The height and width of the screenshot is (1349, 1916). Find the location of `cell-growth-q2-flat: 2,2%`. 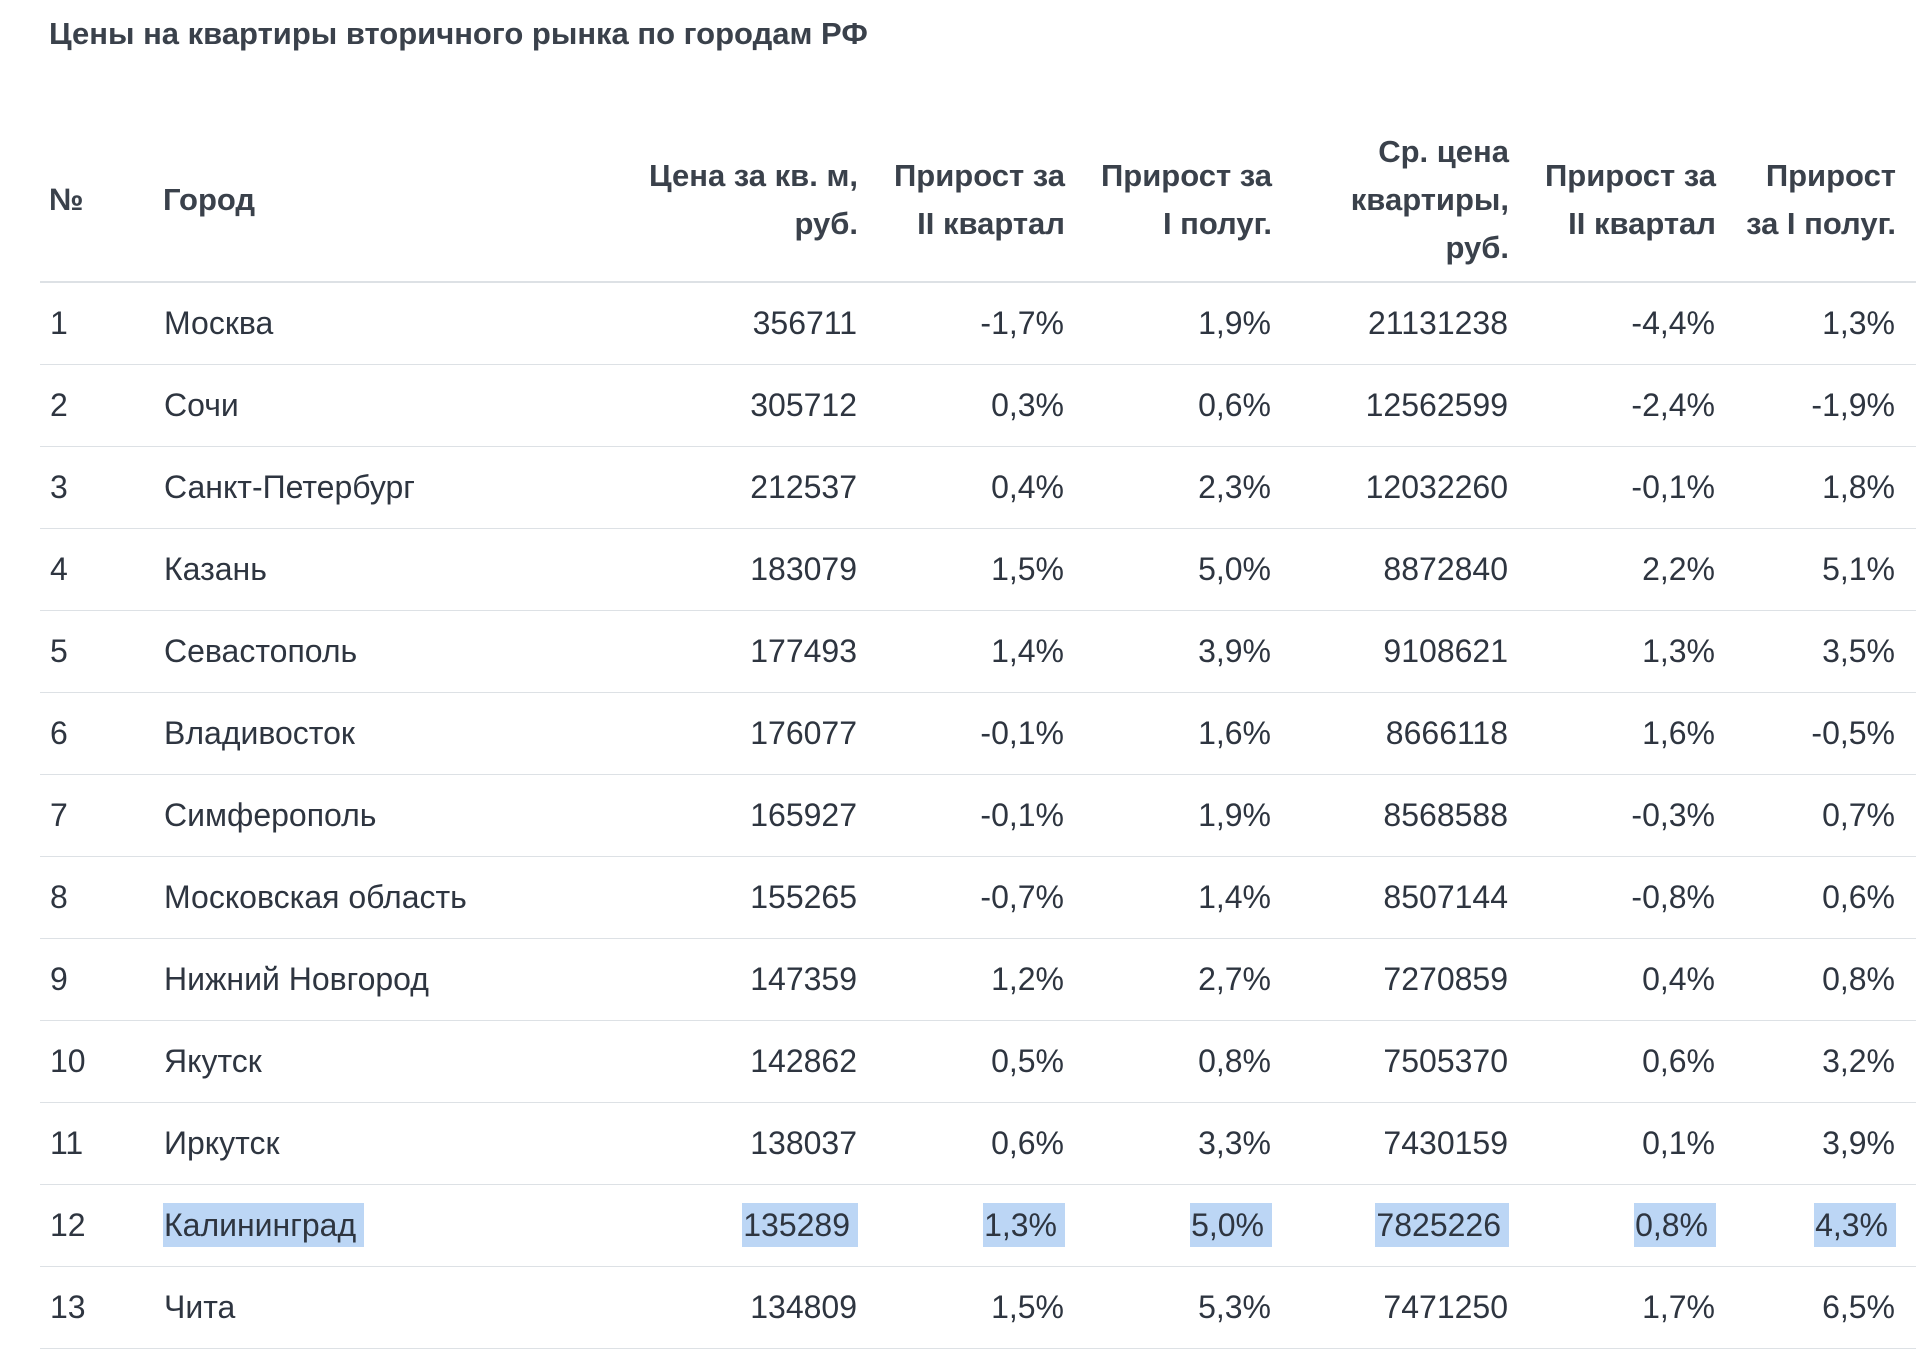

cell-growth-q2-flat: 2,2% is located at coordinates (1626, 569).